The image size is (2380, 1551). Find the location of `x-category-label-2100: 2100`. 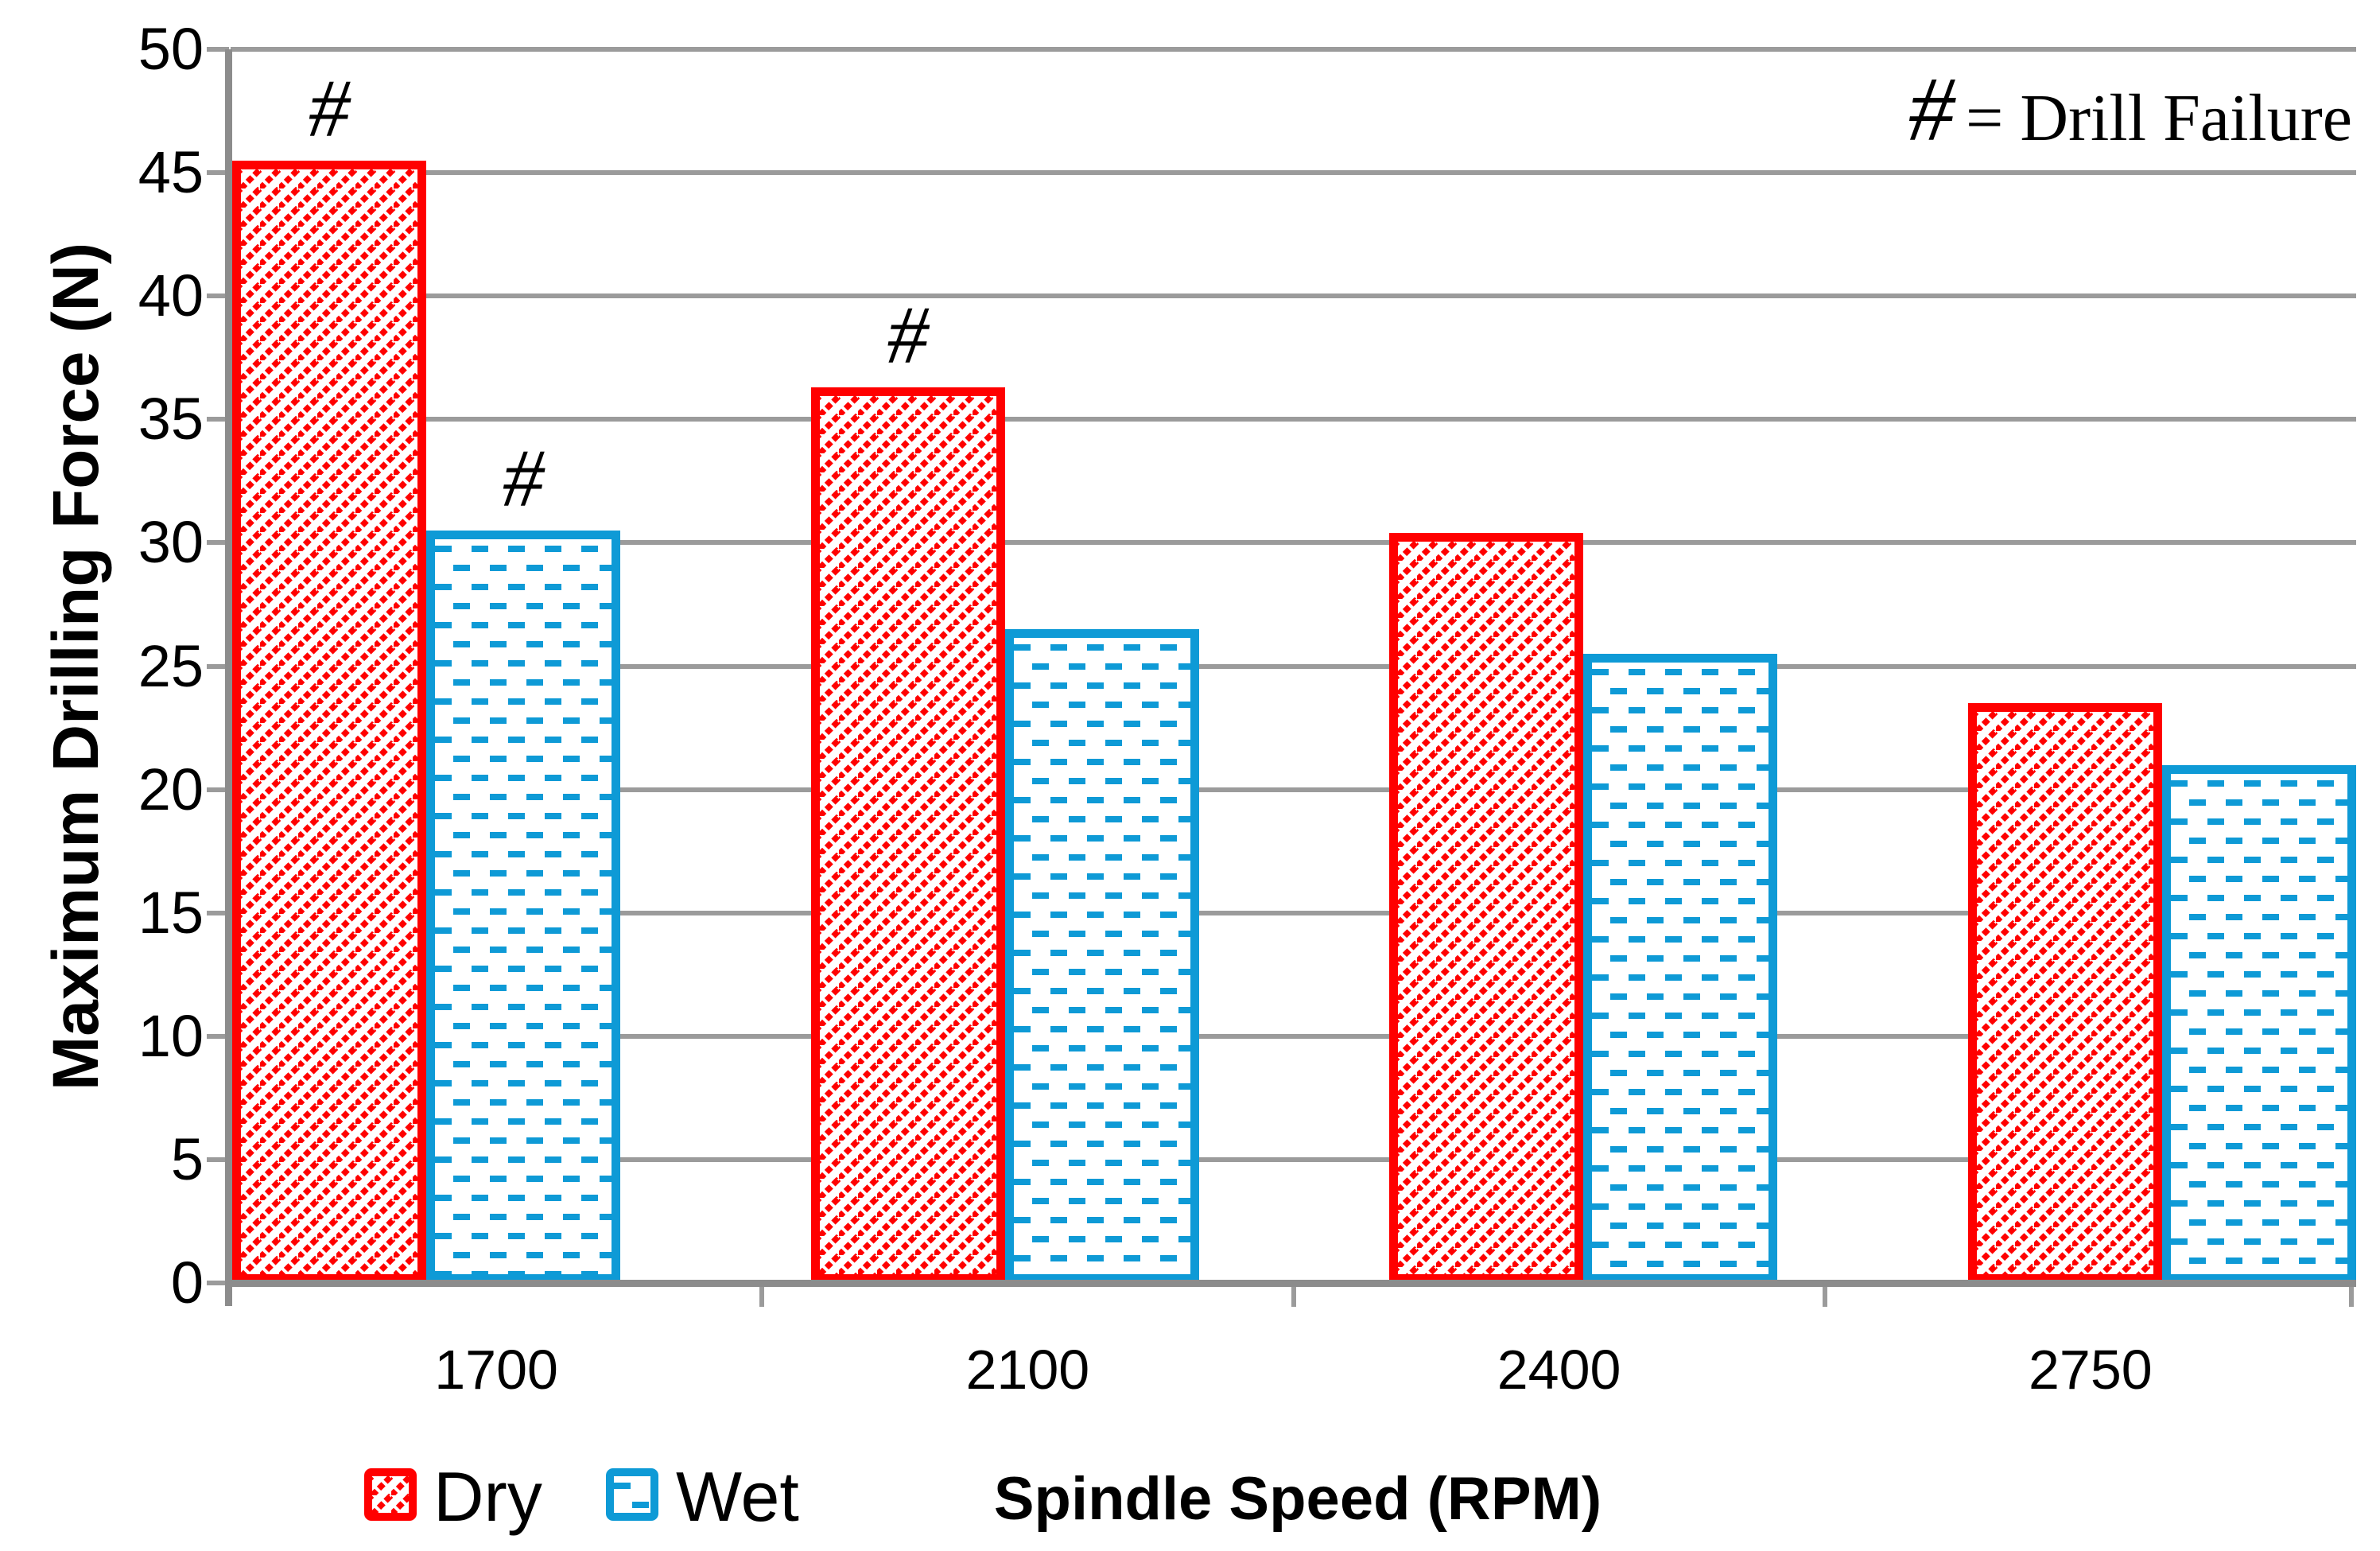

x-category-label-2100: 2100 is located at coordinates (1027, 1370).